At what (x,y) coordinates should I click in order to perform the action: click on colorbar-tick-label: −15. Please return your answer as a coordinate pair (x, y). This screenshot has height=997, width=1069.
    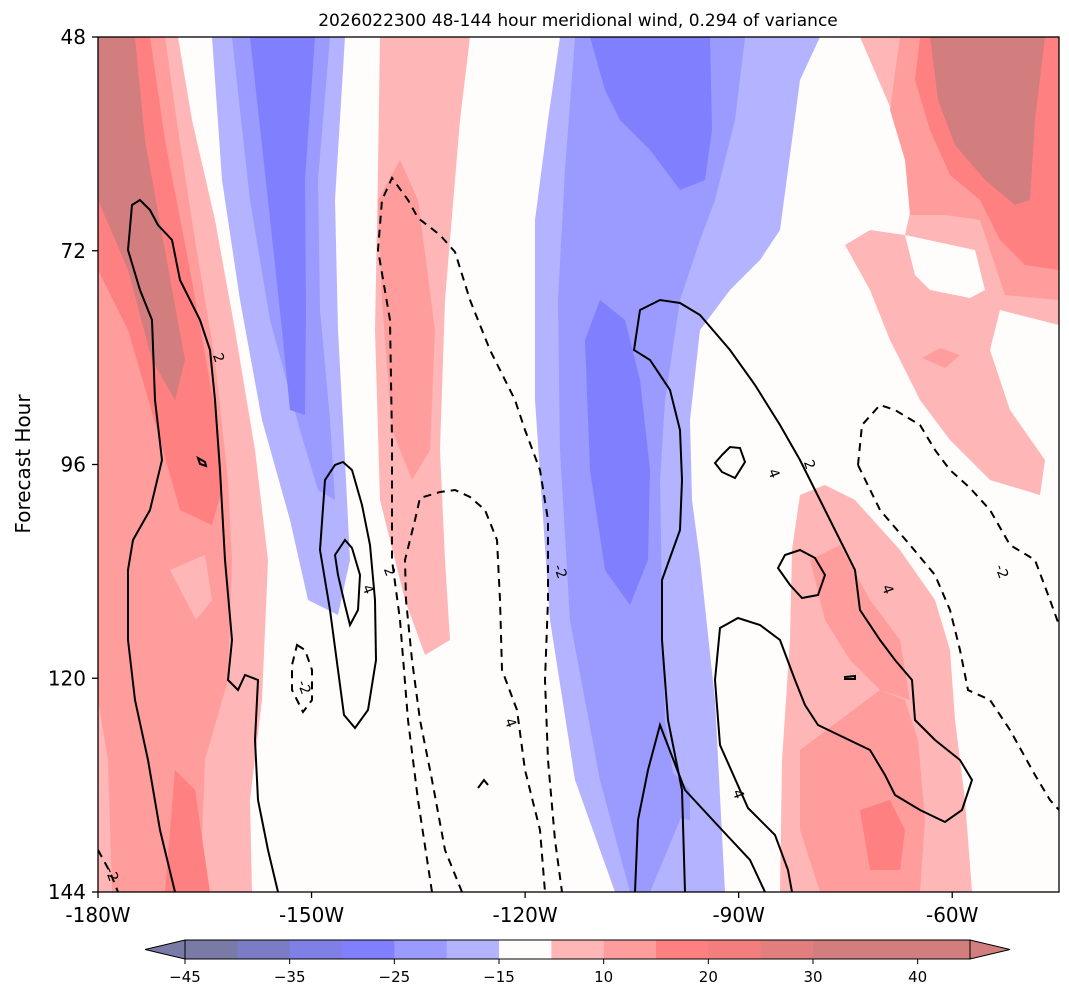
    Looking at the image, I should click on (499, 977).